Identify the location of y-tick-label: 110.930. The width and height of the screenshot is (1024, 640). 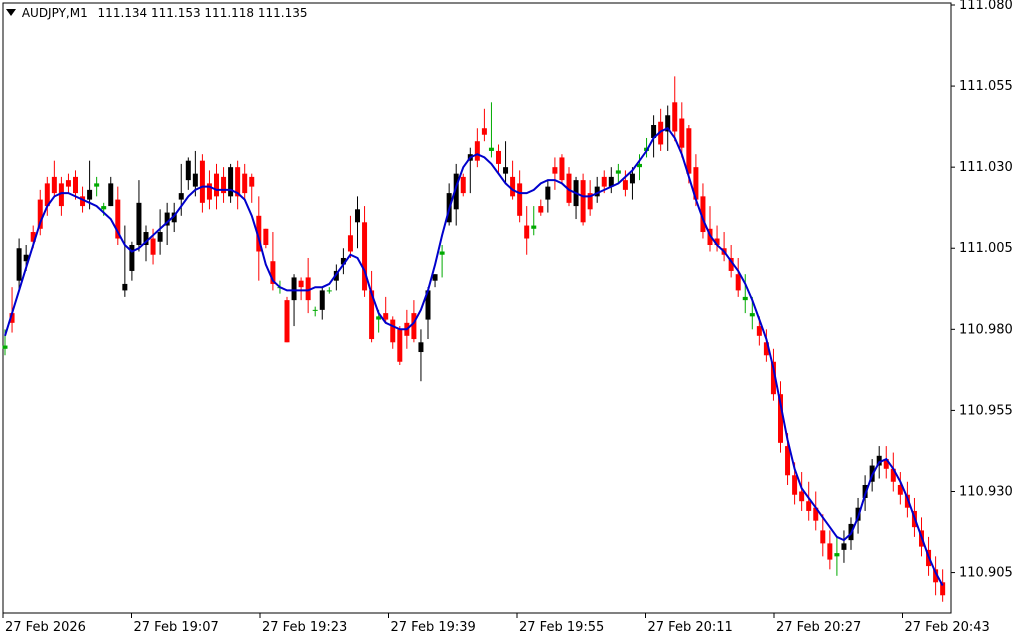
(986, 491).